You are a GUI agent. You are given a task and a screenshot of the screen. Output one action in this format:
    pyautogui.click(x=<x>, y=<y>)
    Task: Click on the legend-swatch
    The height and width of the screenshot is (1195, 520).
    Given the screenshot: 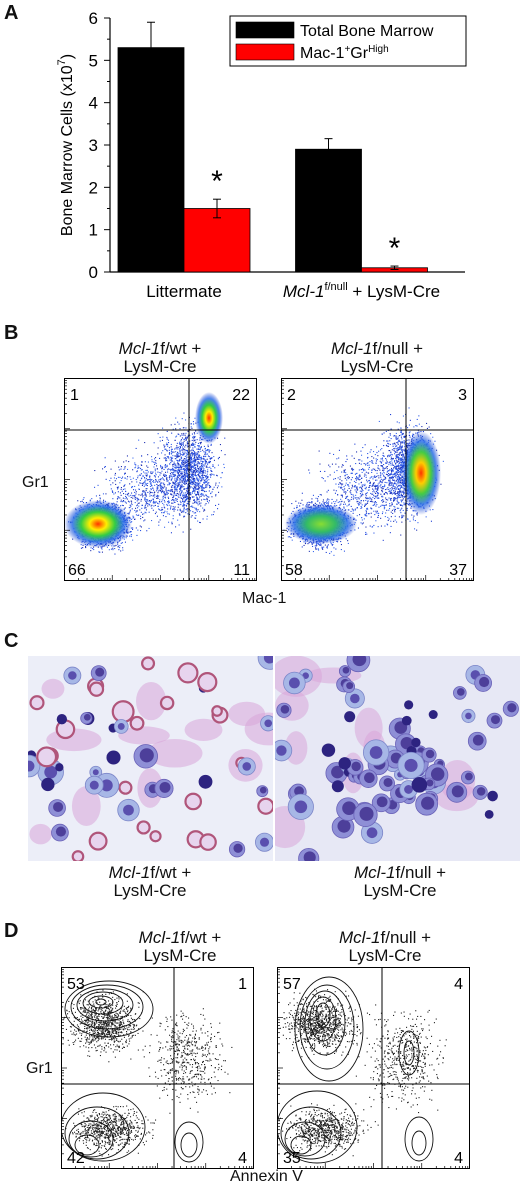 What is the action you would take?
    pyautogui.click(x=265, y=30)
    